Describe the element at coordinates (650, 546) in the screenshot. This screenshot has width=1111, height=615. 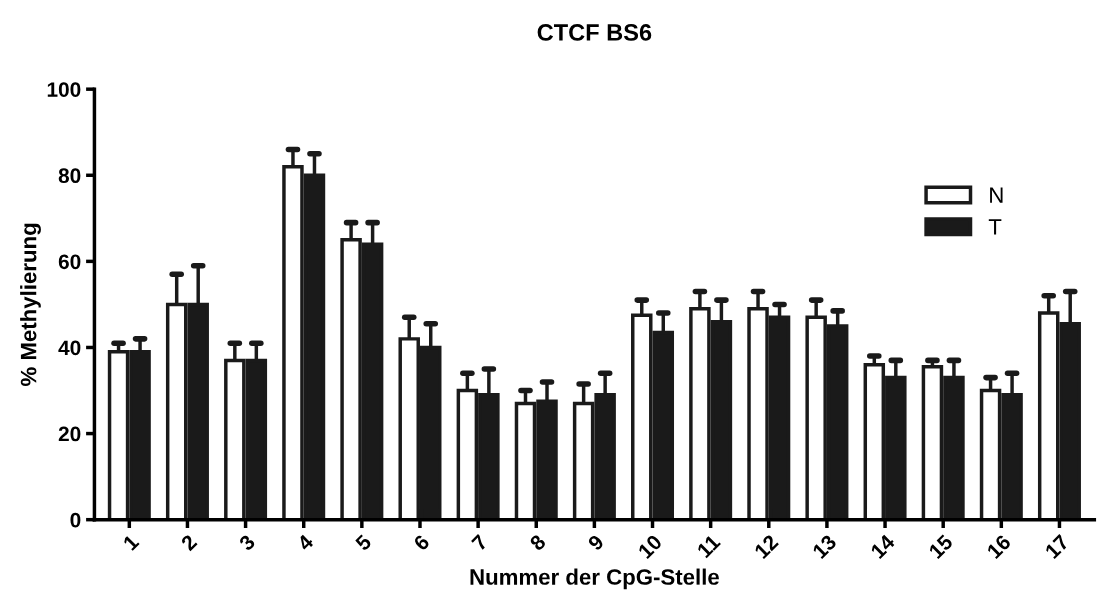
I see `x-tick-label: 10` at that location.